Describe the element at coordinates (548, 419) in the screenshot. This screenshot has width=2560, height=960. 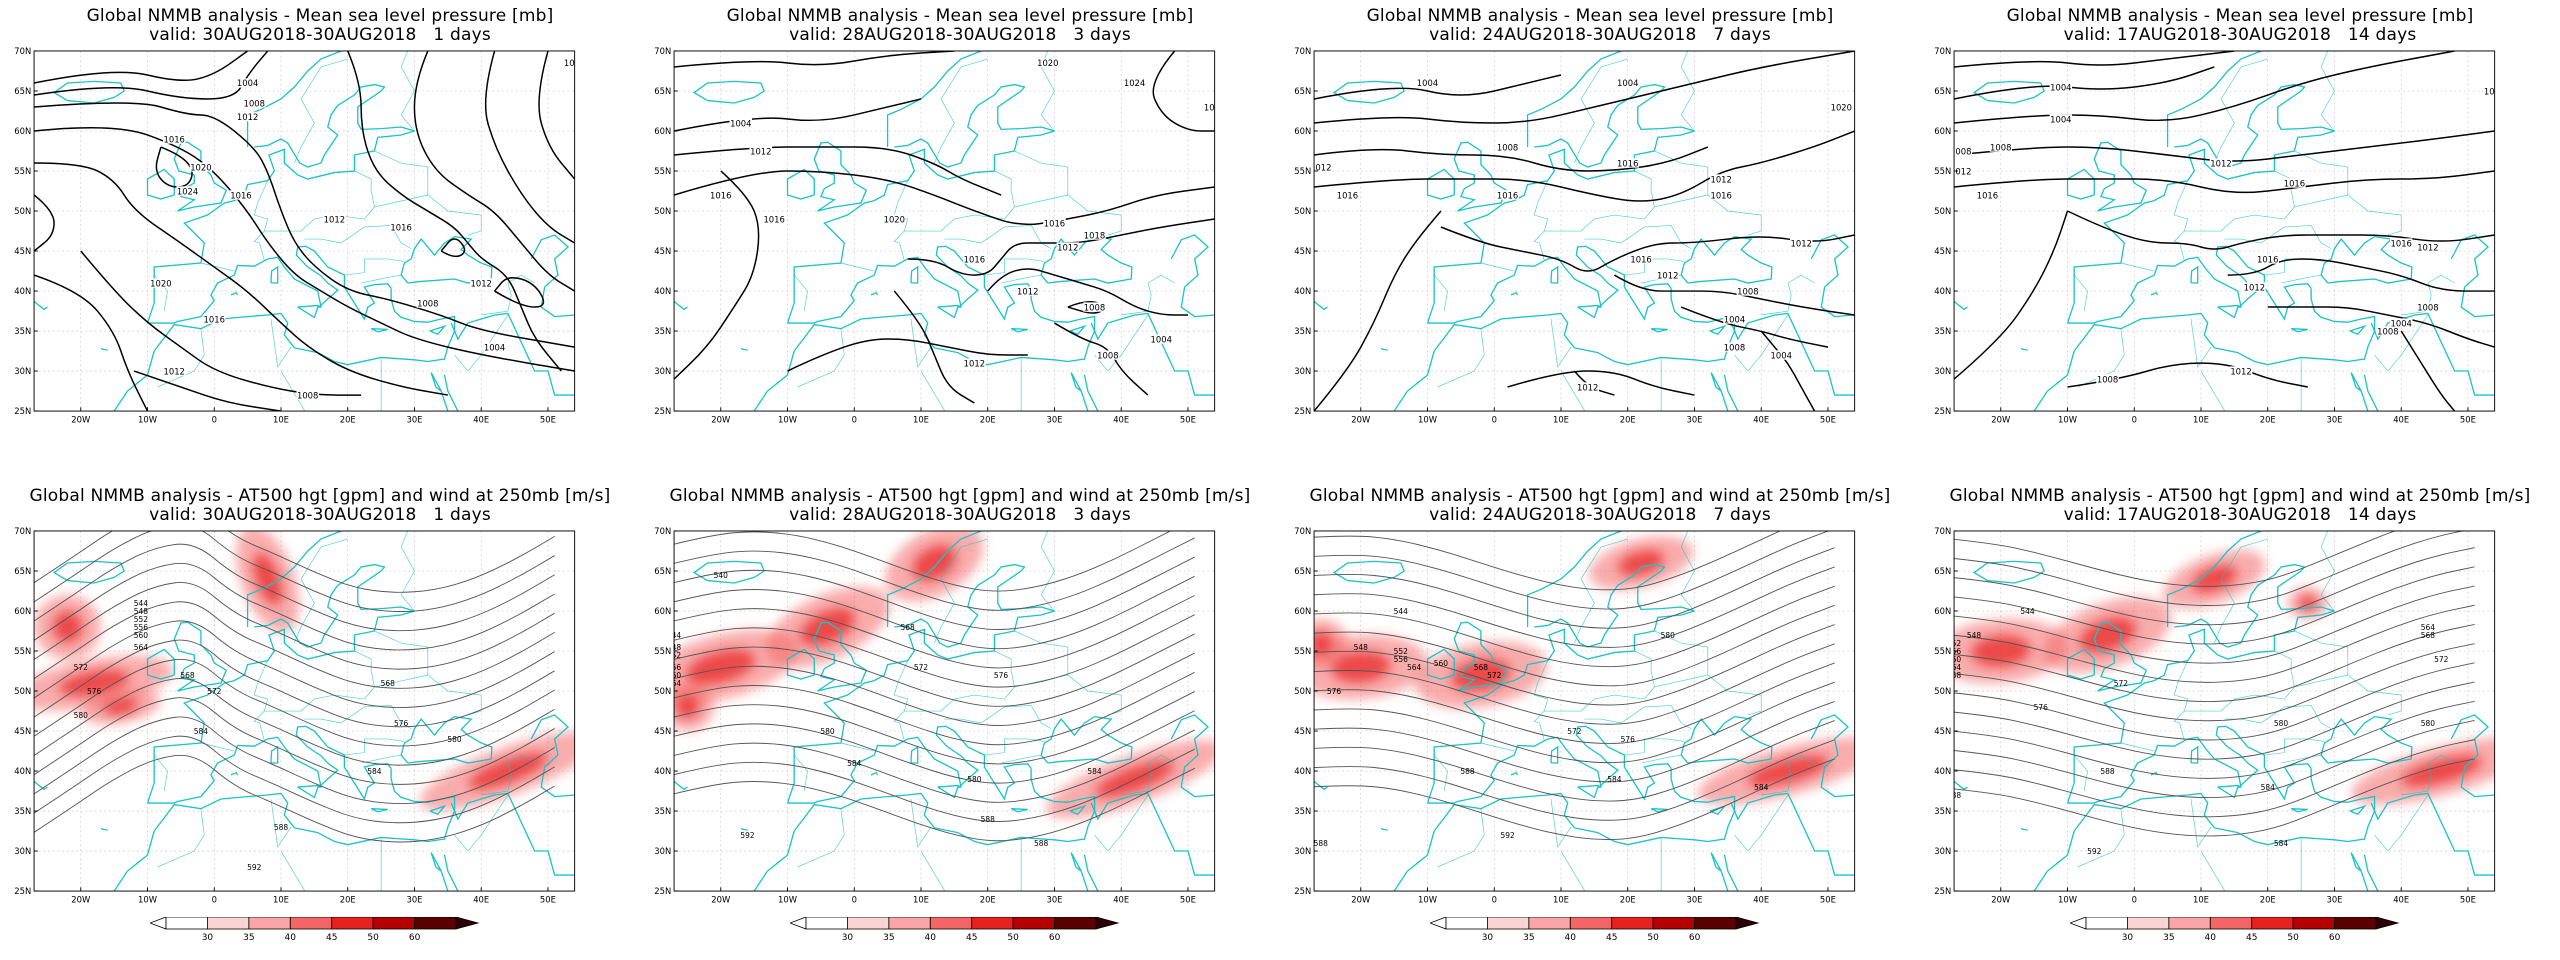
I see `longitude-tick-label: 50E` at that location.